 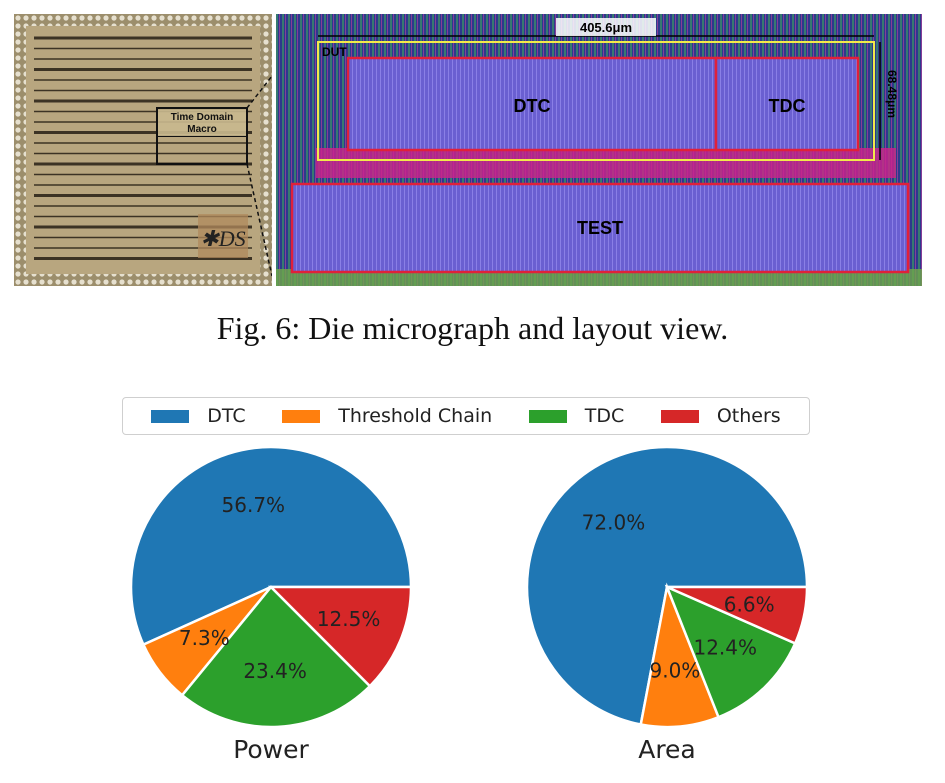 I want to click on legend-label: Others, so click(x=748, y=416).